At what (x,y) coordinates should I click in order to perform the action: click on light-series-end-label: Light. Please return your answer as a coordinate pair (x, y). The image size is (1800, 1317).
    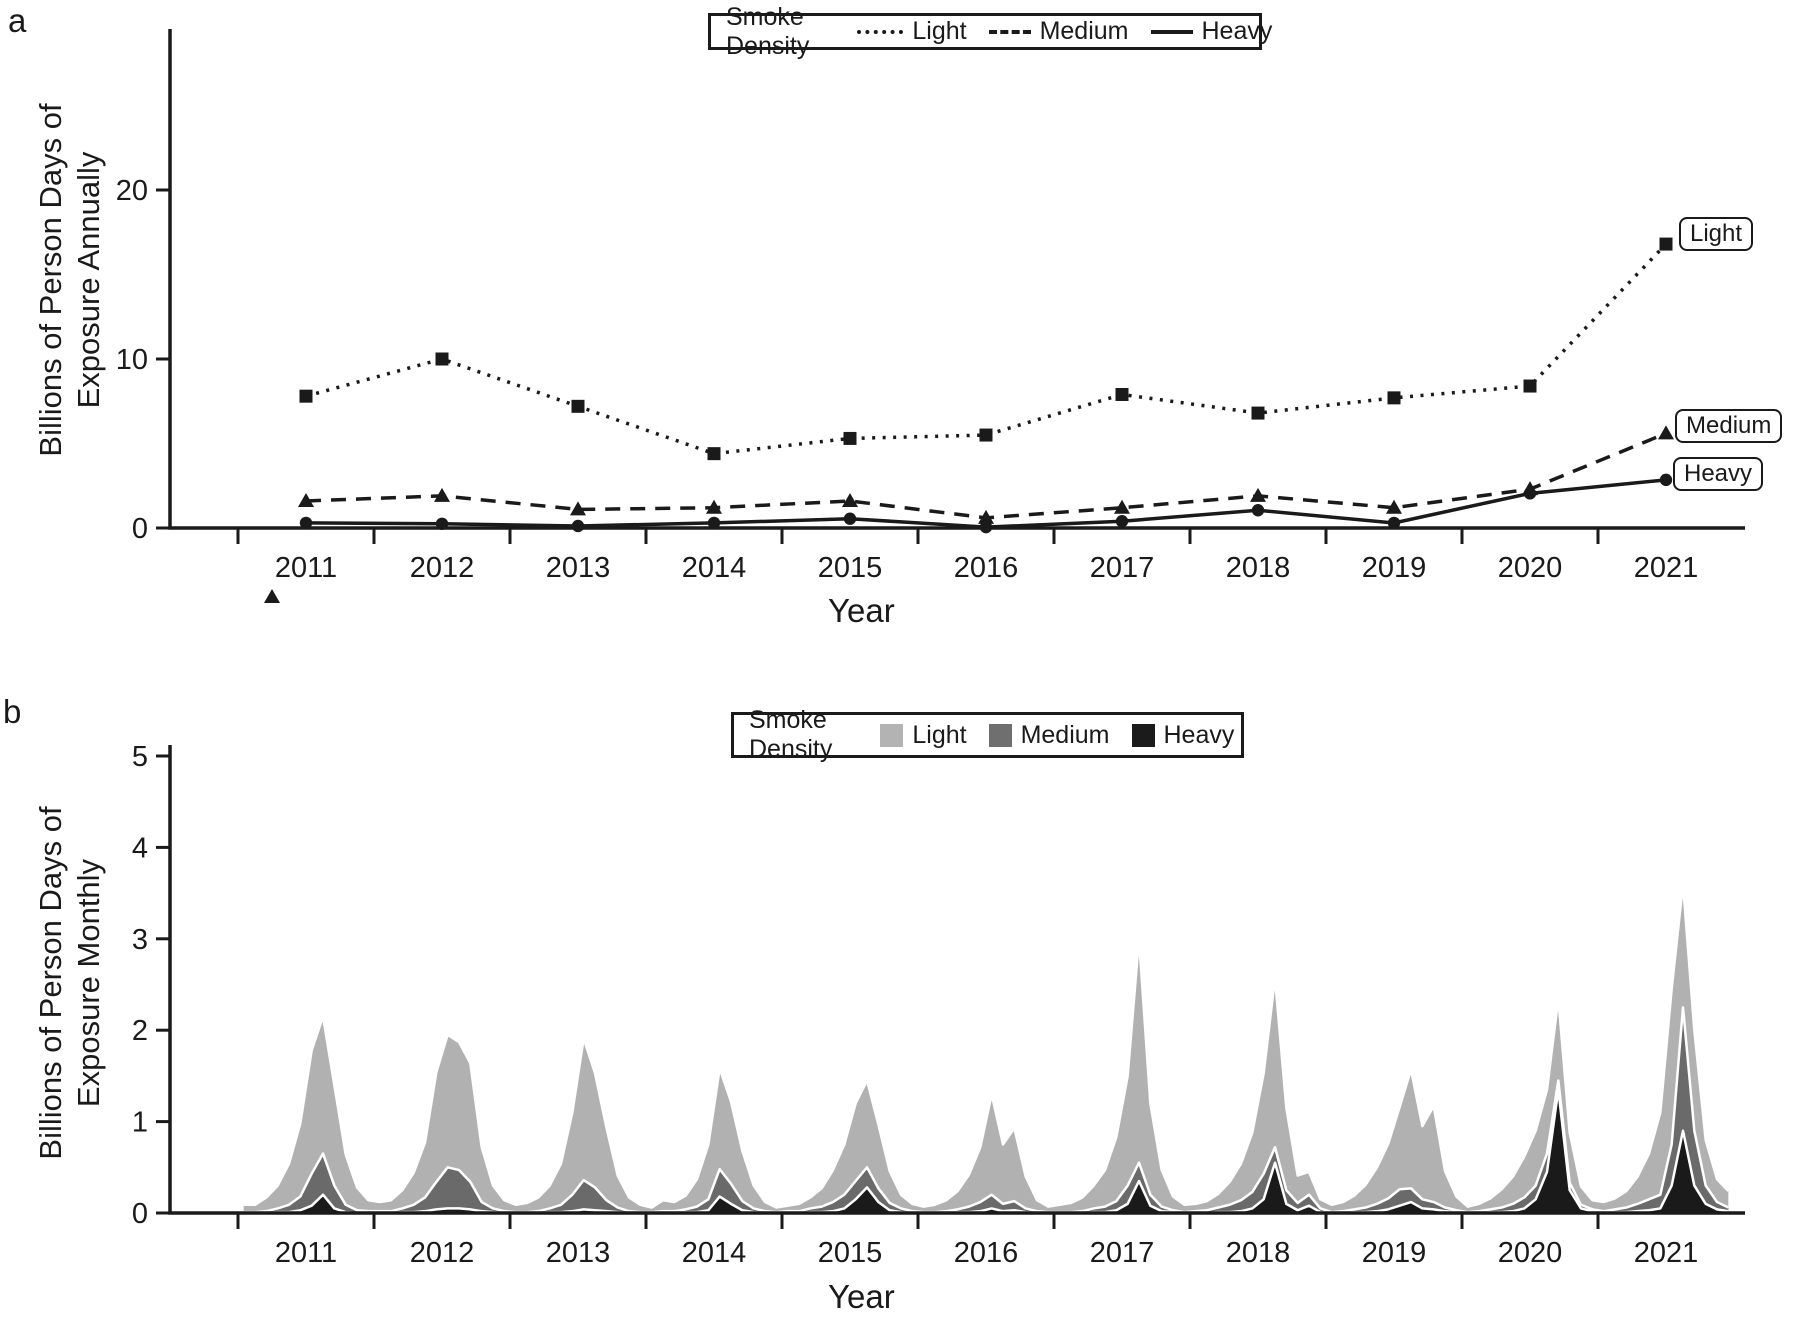
    Looking at the image, I should click on (1716, 234).